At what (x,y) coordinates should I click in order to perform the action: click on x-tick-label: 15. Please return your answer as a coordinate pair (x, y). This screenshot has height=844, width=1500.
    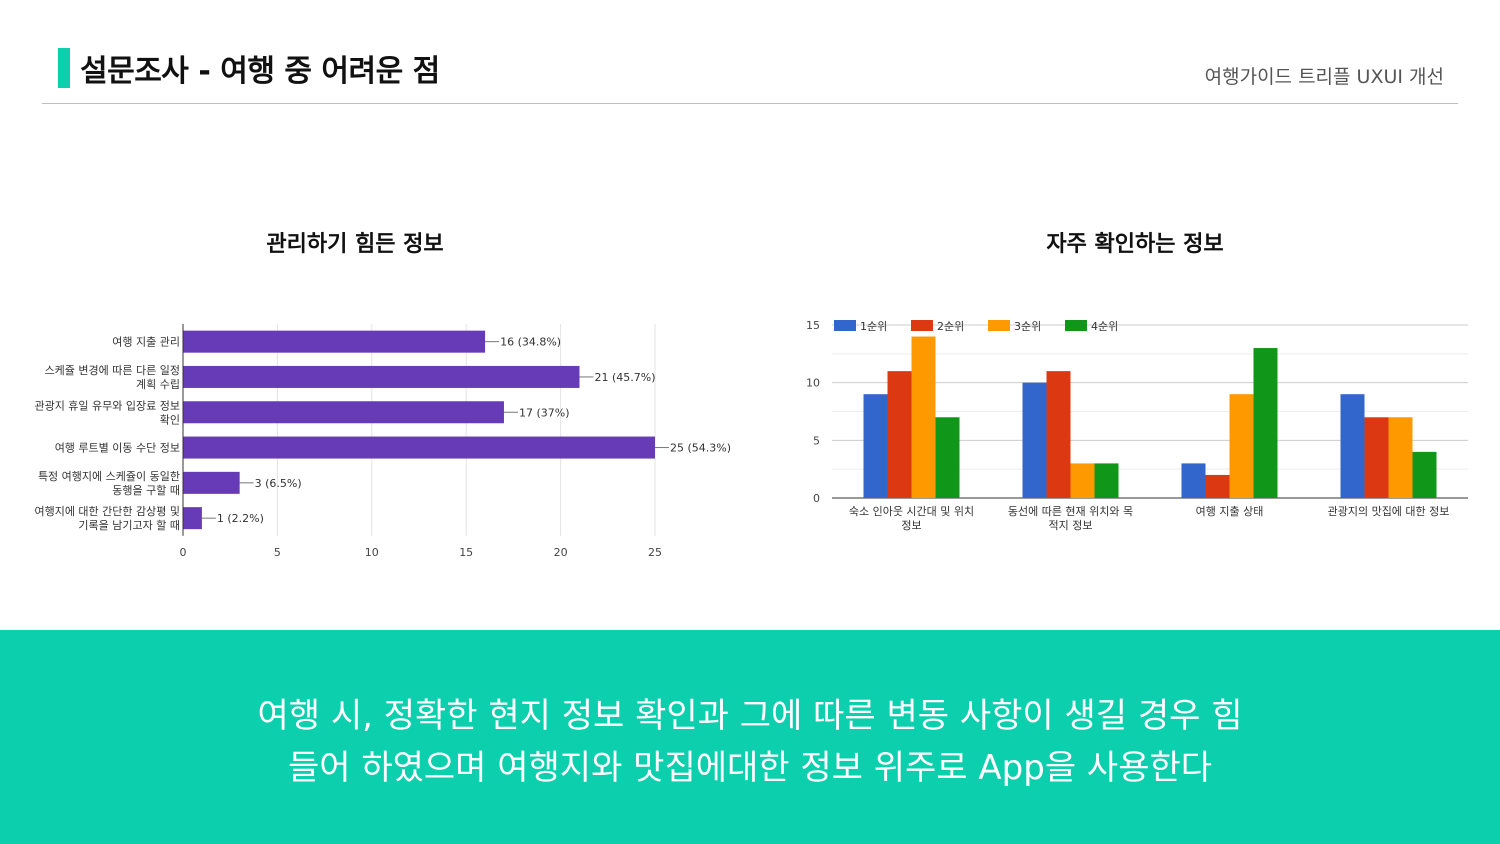
    Looking at the image, I should click on (466, 552).